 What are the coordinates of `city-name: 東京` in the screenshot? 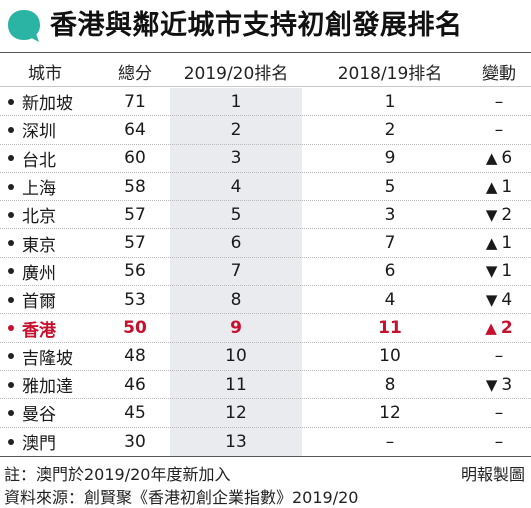 It's located at (39, 245).